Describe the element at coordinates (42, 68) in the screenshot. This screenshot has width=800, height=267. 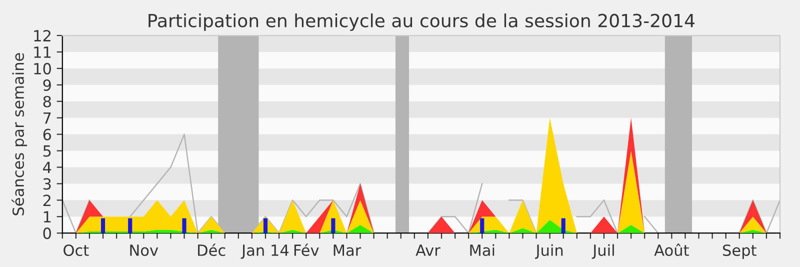
I see `y-tick-label: 10` at that location.